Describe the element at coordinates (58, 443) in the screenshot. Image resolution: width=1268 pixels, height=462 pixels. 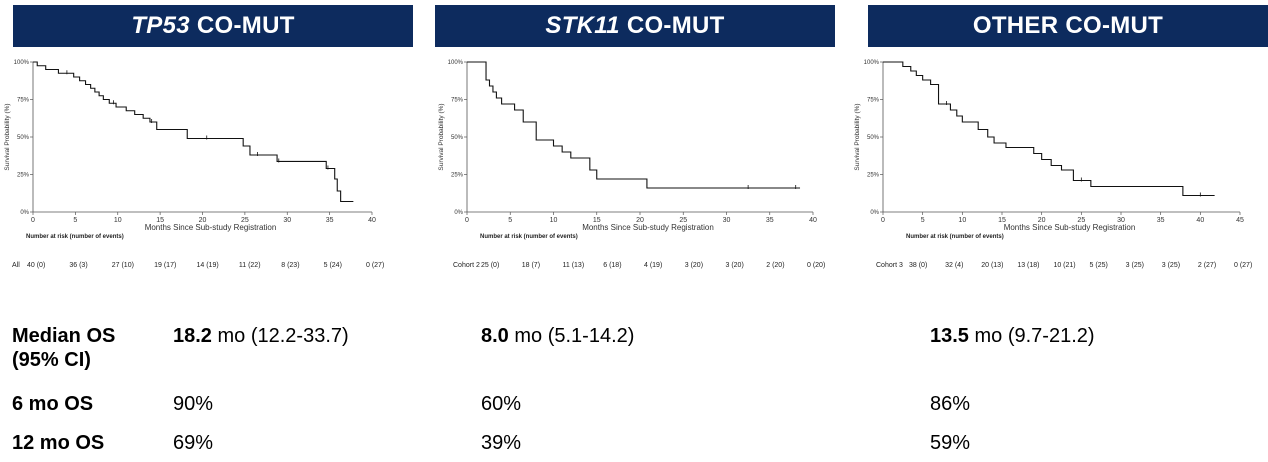
I see `os12-label: 12 mo OS` at that location.